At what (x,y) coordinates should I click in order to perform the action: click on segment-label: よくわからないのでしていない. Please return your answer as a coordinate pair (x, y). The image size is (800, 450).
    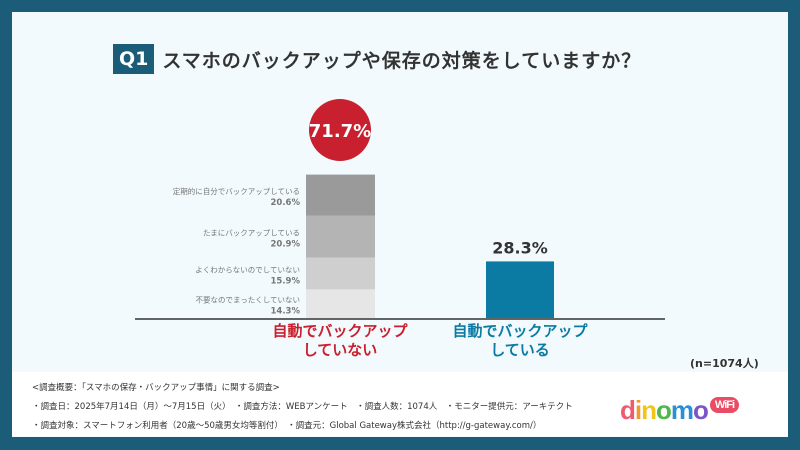
    Looking at the image, I should click on (247, 270).